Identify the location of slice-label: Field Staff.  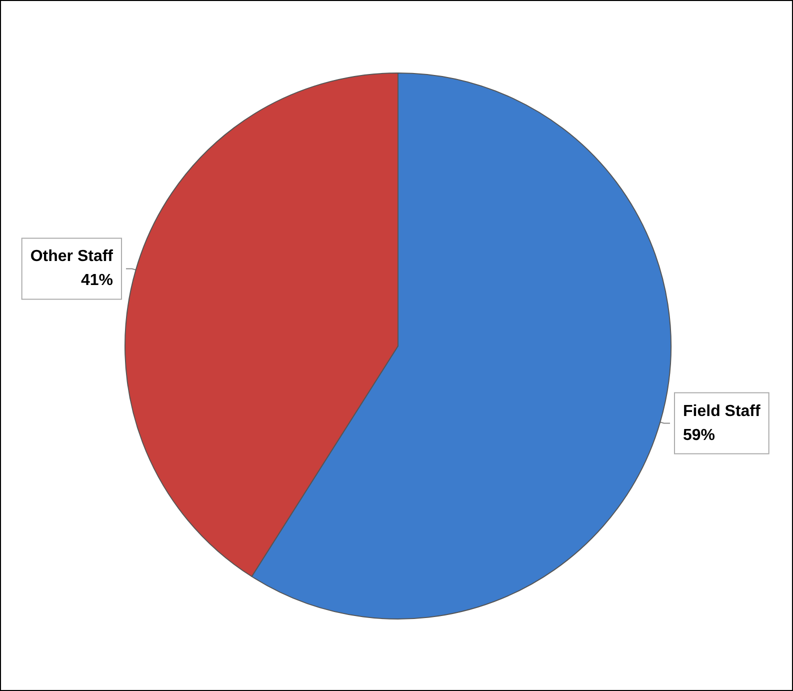
(722, 411).